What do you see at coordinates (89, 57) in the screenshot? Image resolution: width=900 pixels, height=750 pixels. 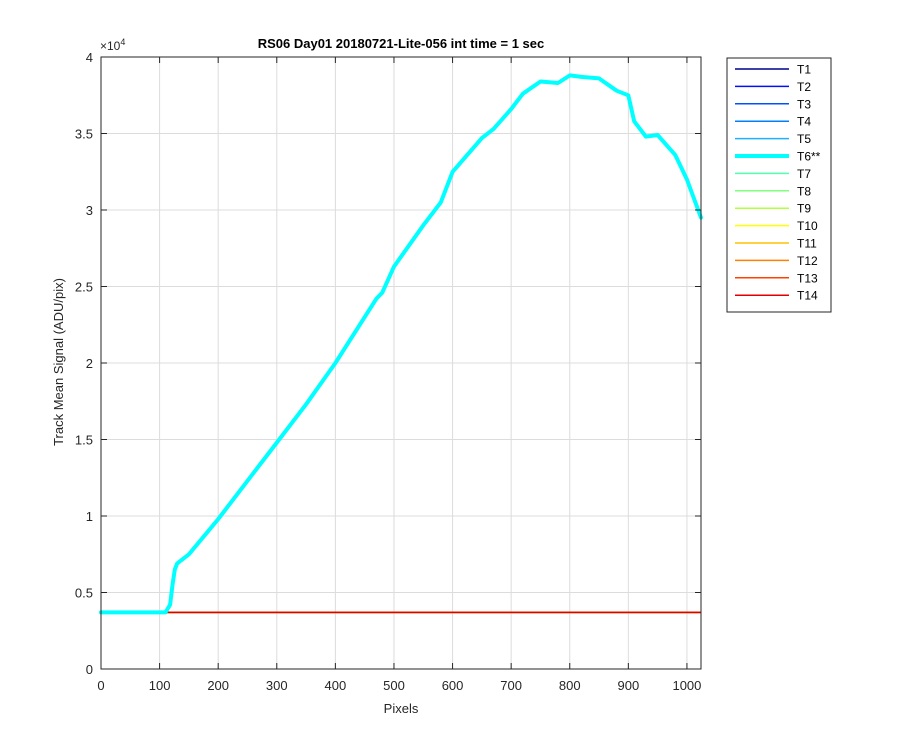 I see `y-tick-label: 4` at bounding box center [89, 57].